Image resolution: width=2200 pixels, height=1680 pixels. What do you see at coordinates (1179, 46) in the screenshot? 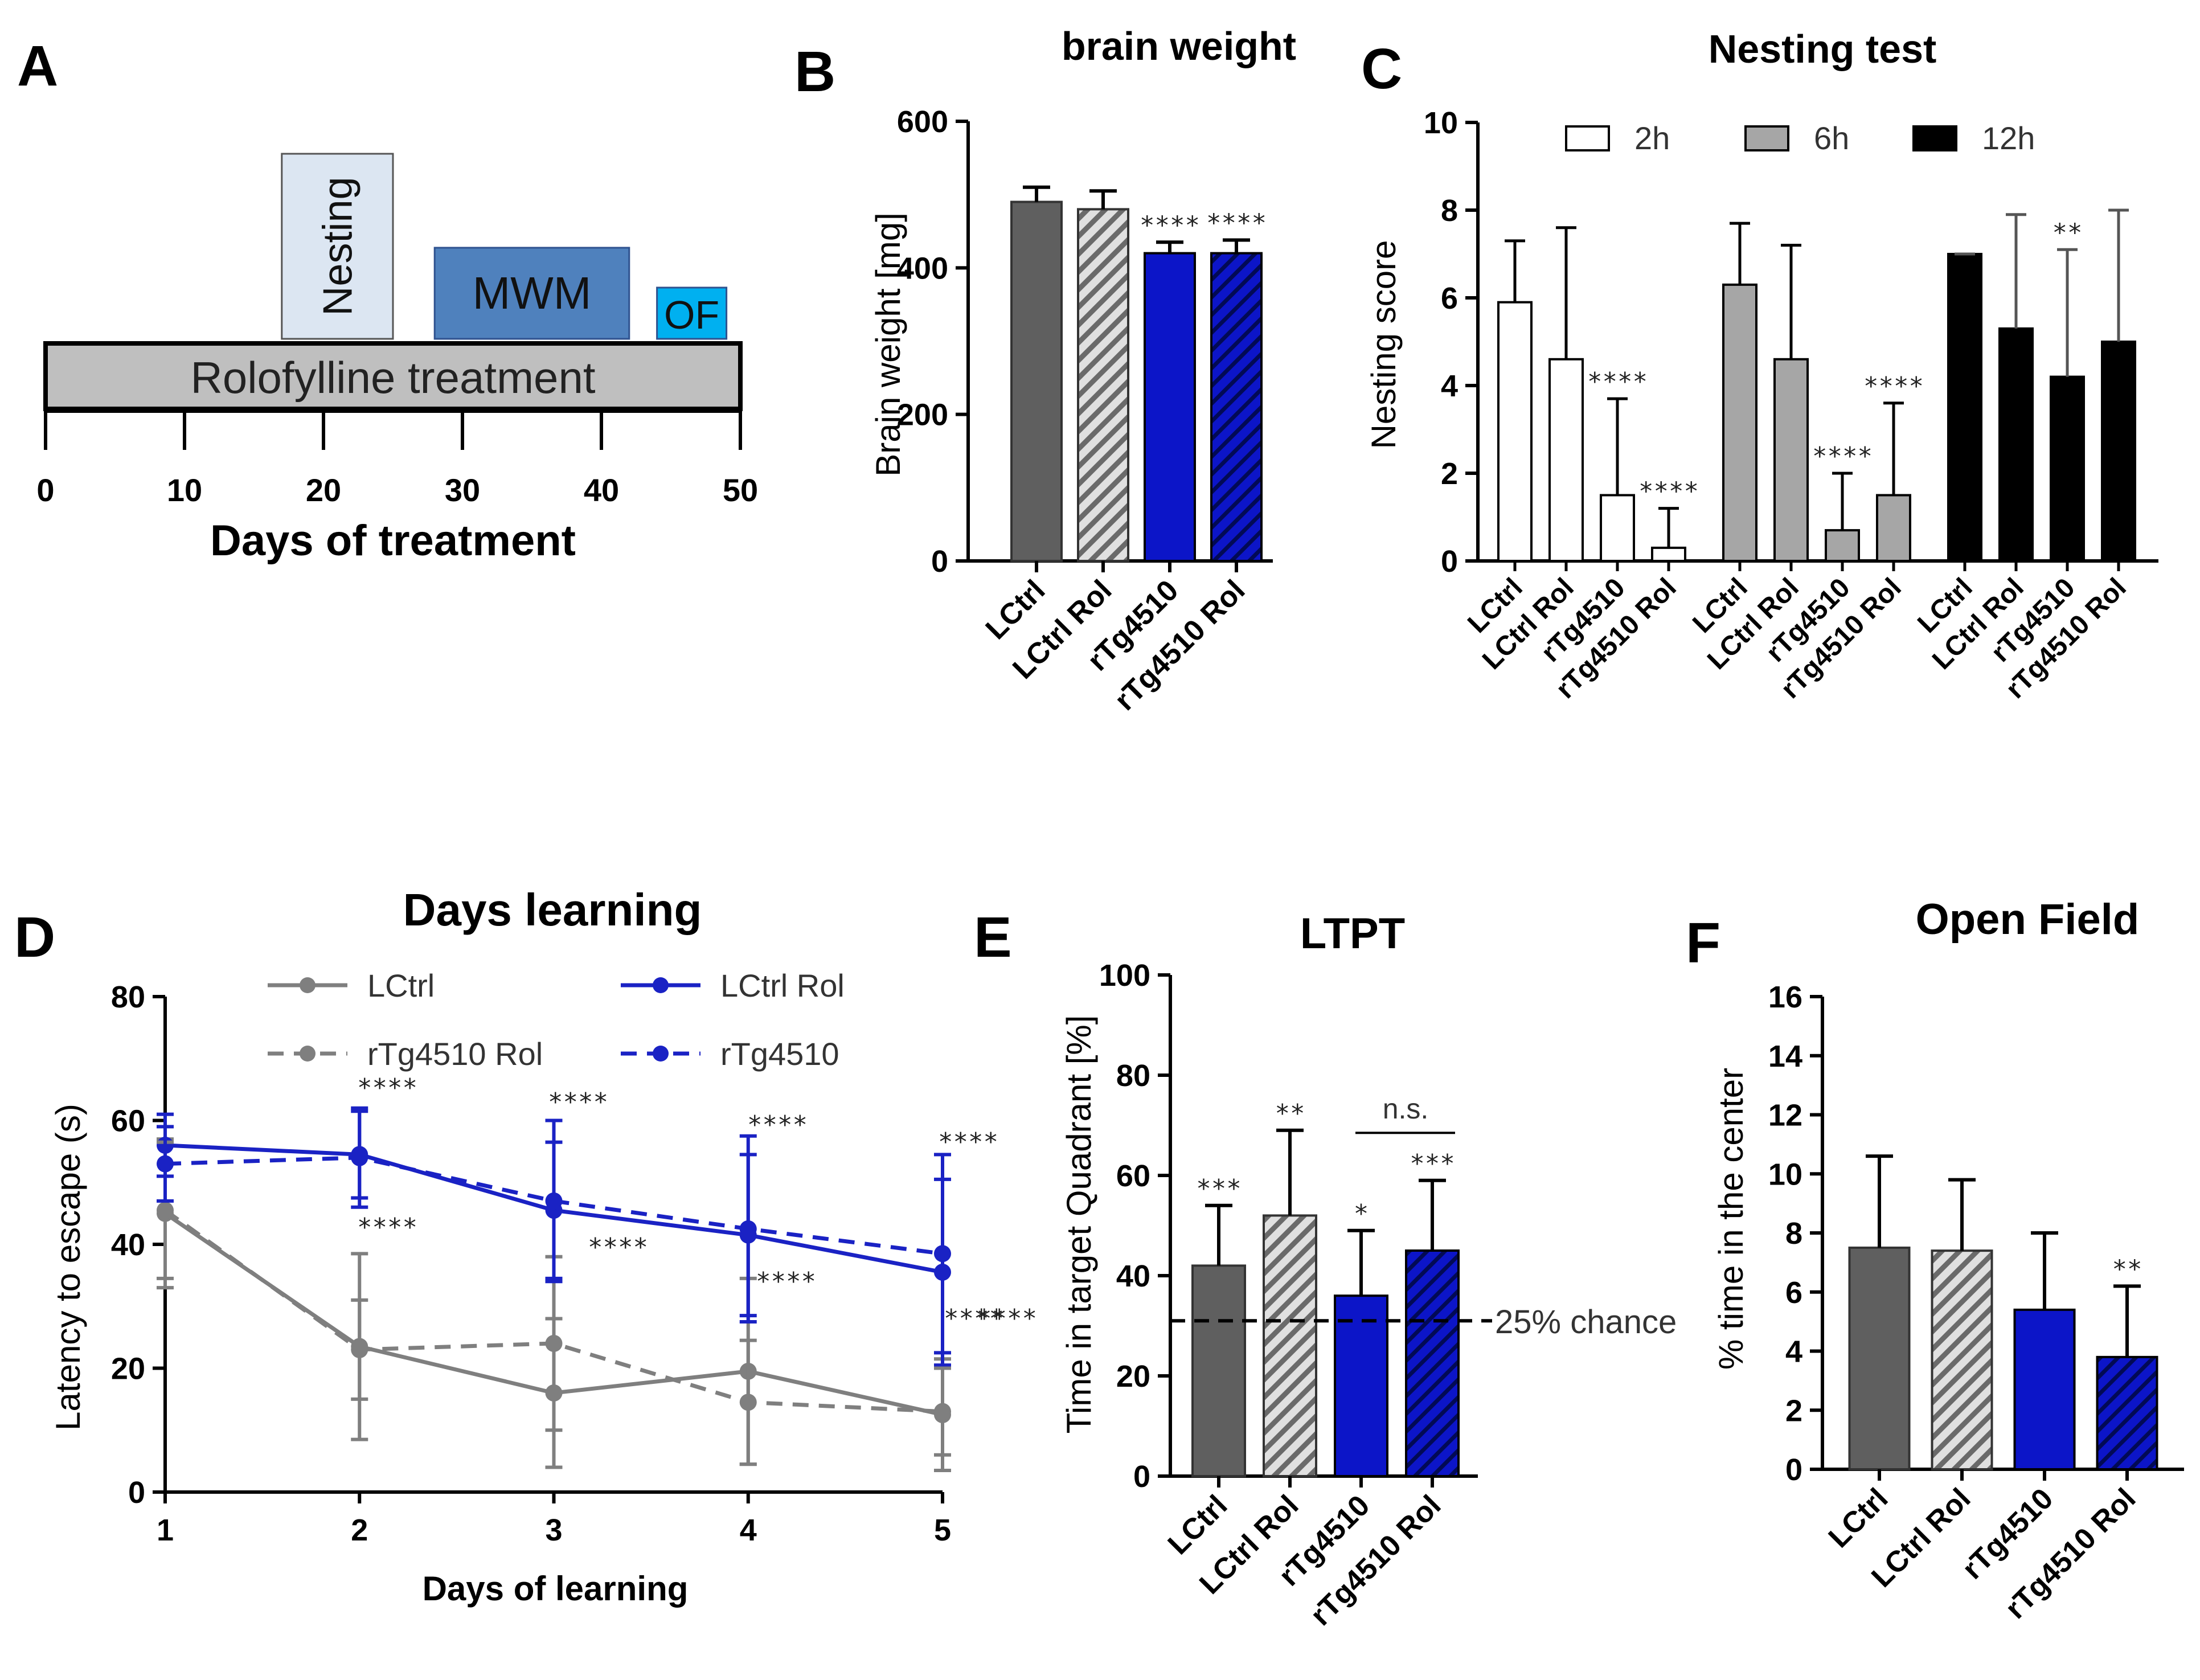
I see `chart-title-b: brain weight` at bounding box center [1179, 46].